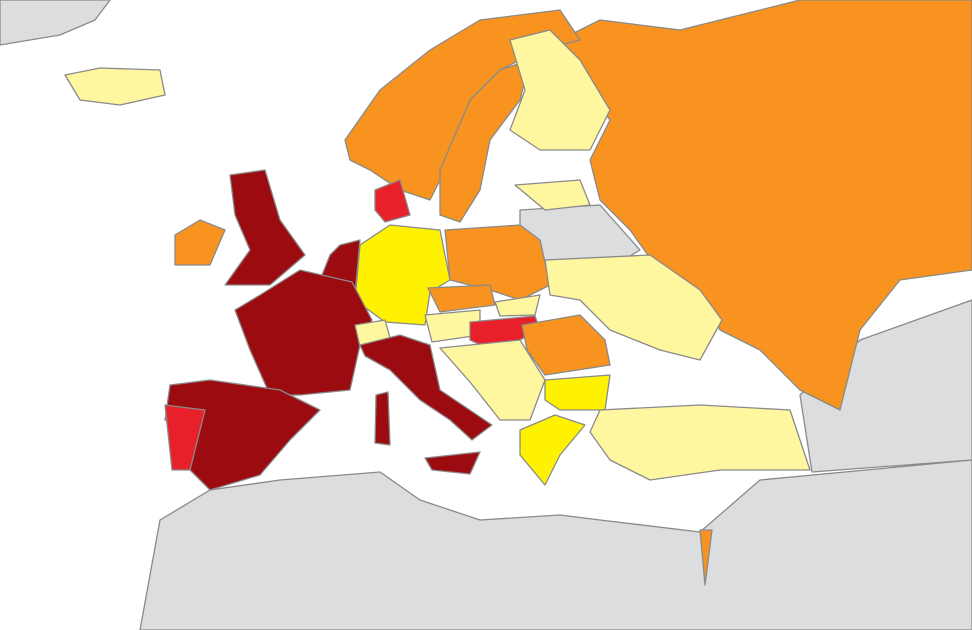 Image resolution: width=972 pixels, height=630 pixels. Describe the element at coordinates (492, 380) in the screenshot. I see `balkans` at that location.